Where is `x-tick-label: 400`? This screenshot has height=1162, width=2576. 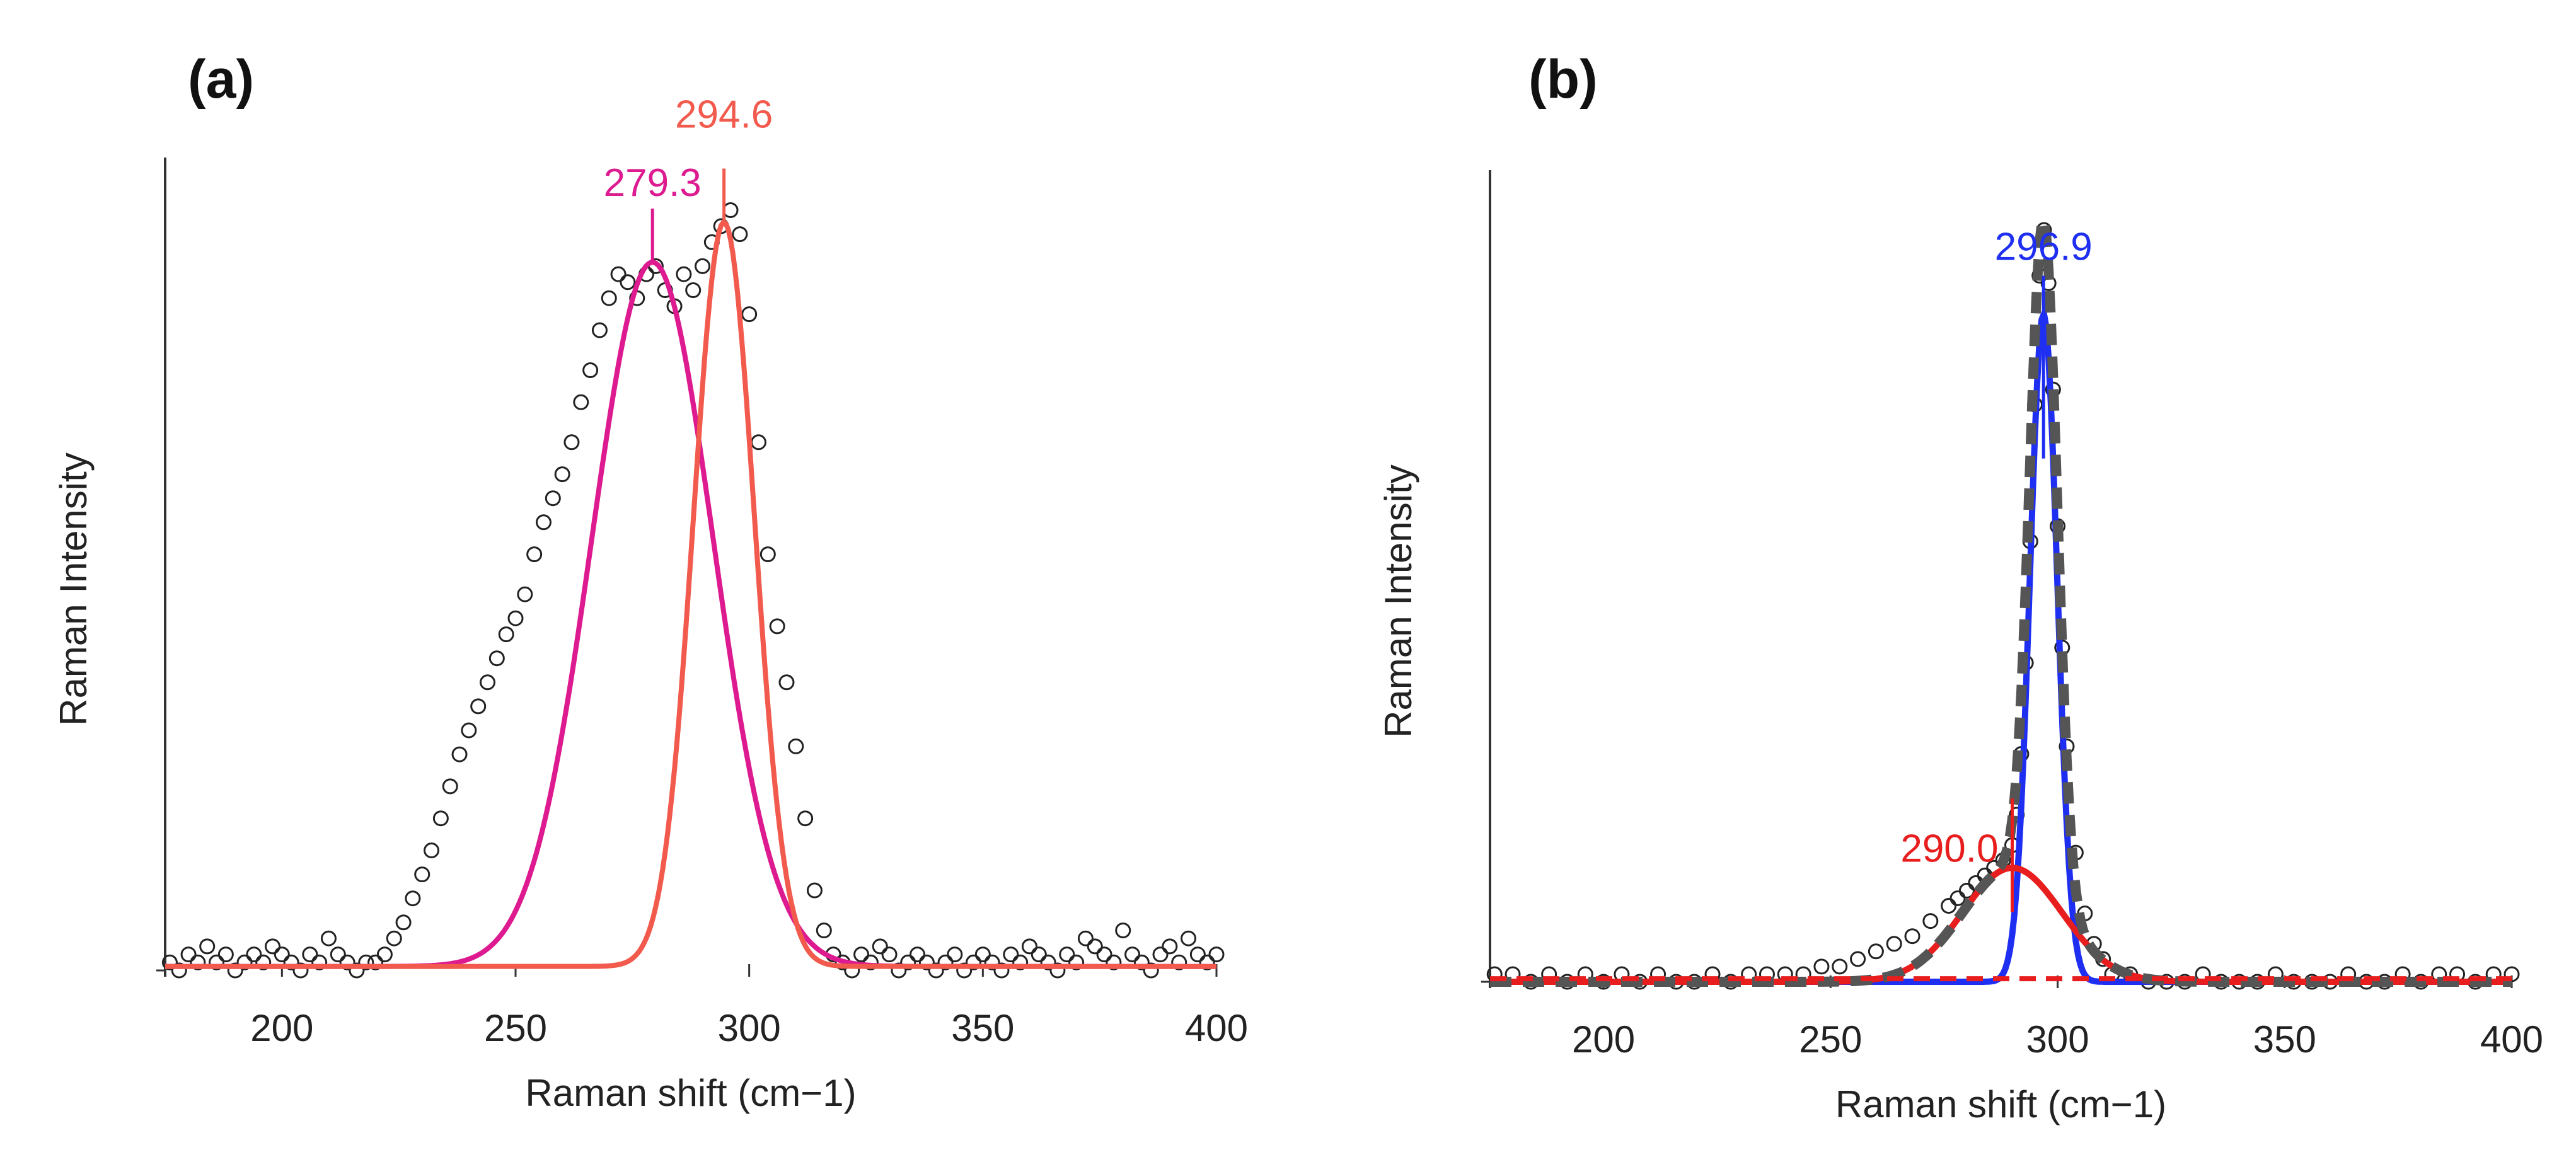
x-tick-label: 400 is located at coordinates (2511, 1039).